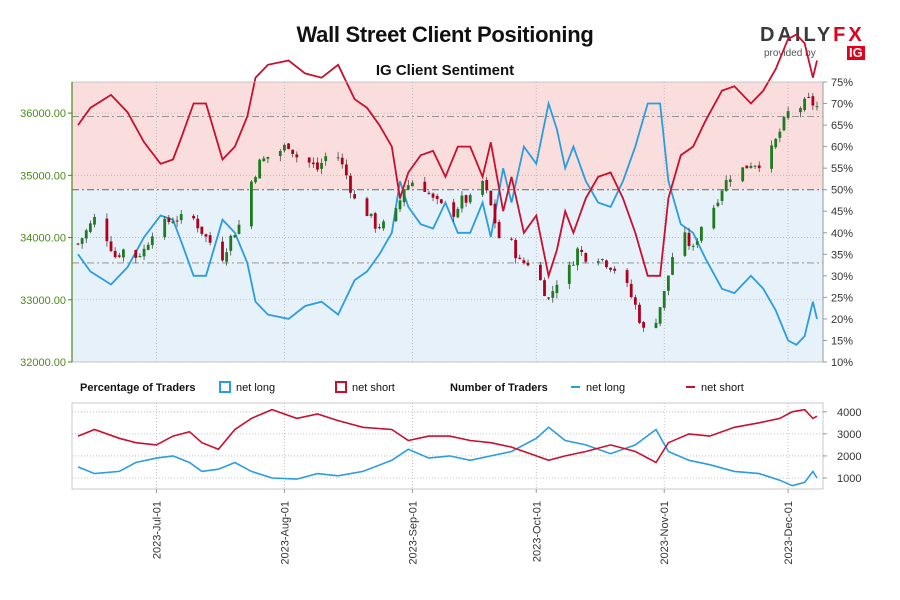 The image size is (900, 600). Describe the element at coordinates (285, 533) in the screenshot. I see `date-tick-label: 2023-Aug-01` at that location.